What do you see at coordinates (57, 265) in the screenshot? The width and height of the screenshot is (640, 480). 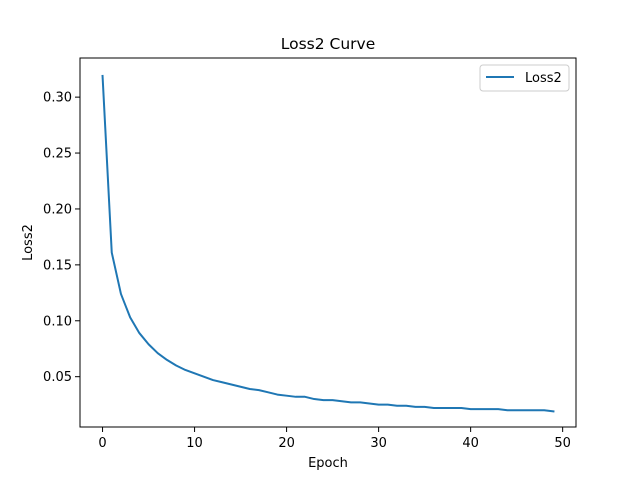 I see `y-tick-label: 0.15` at bounding box center [57, 265].